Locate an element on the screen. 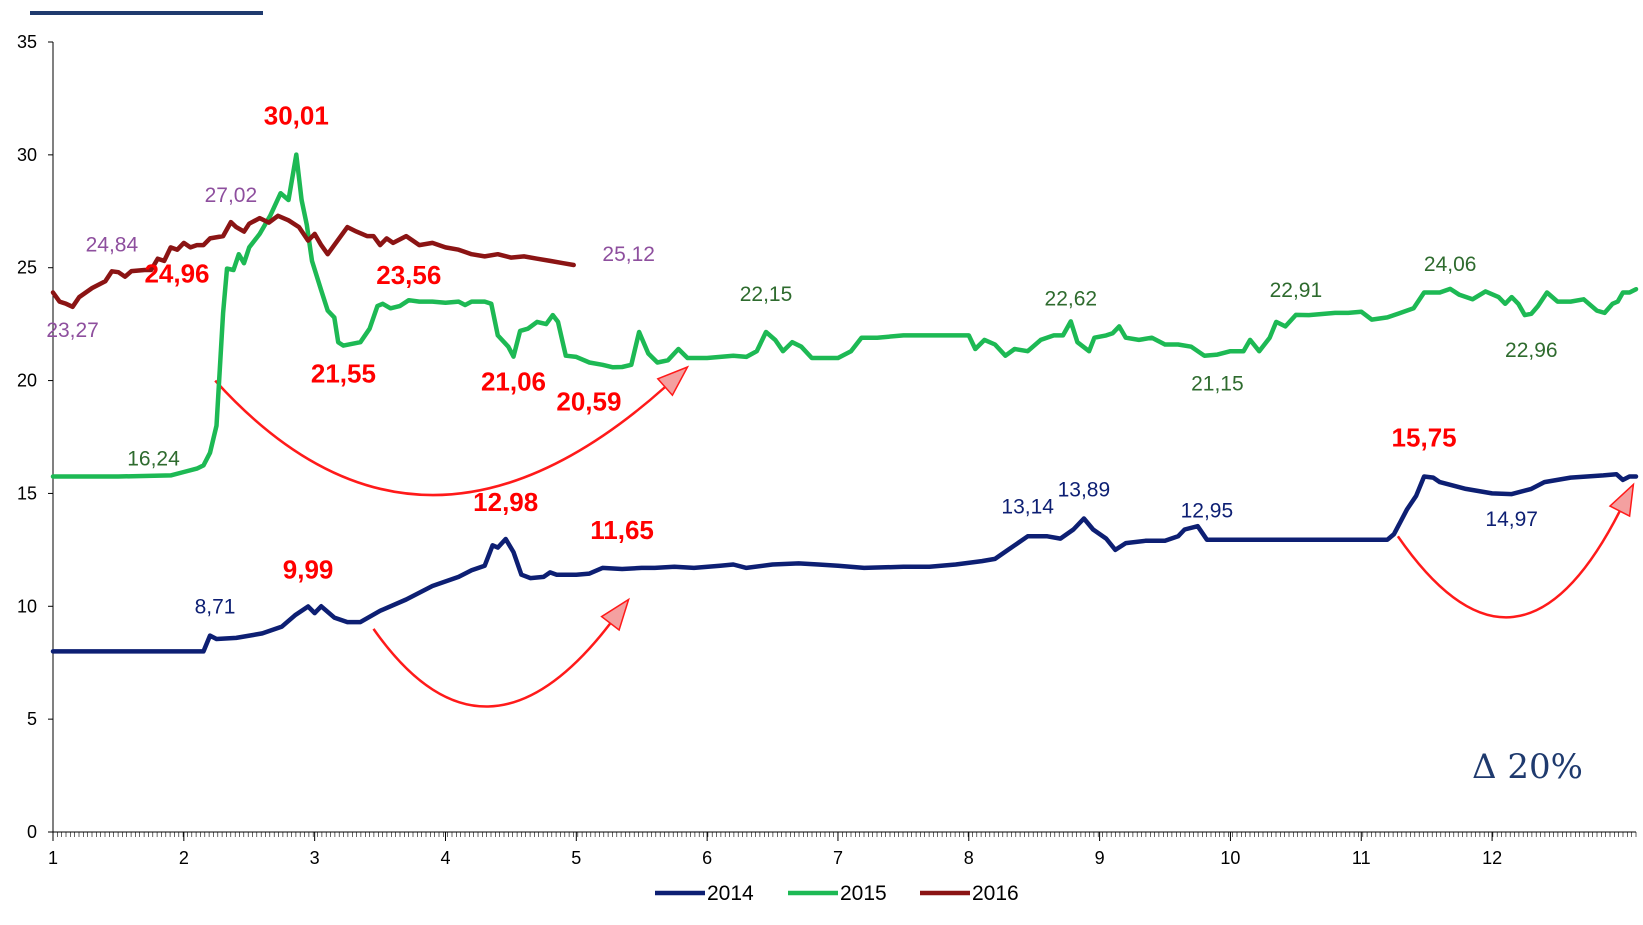  data-label: 16,24 is located at coordinates (153, 458).